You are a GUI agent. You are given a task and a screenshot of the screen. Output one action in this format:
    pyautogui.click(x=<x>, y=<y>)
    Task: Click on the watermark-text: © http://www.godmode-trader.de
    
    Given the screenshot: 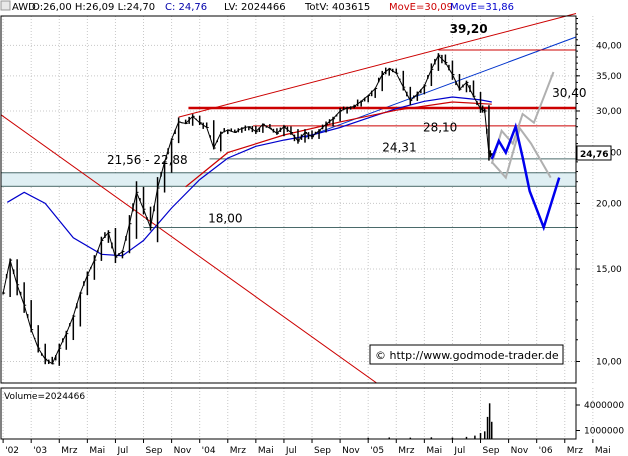 What is the action you would take?
    pyautogui.click(x=467, y=355)
    